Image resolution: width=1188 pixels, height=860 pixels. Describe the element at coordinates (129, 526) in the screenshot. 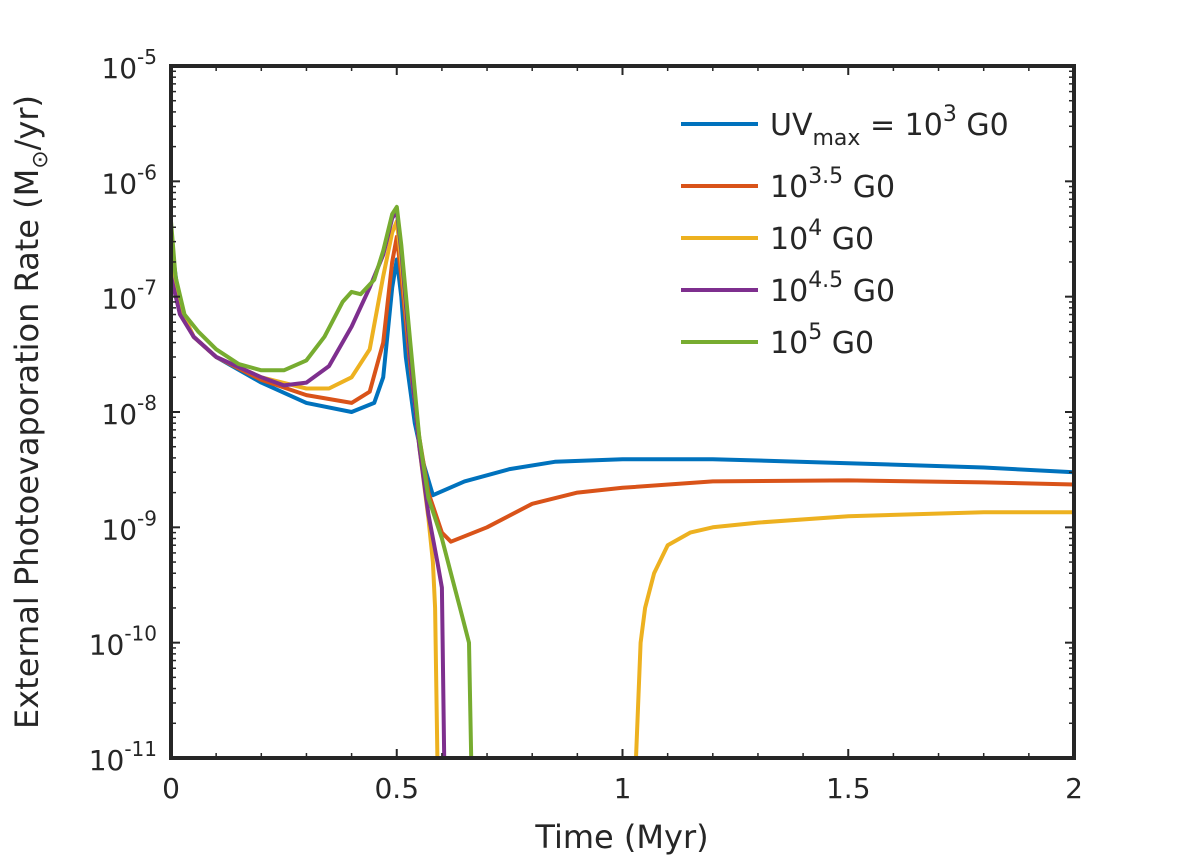

I see `y-tick-label-2: 10⁻⁹` at that location.